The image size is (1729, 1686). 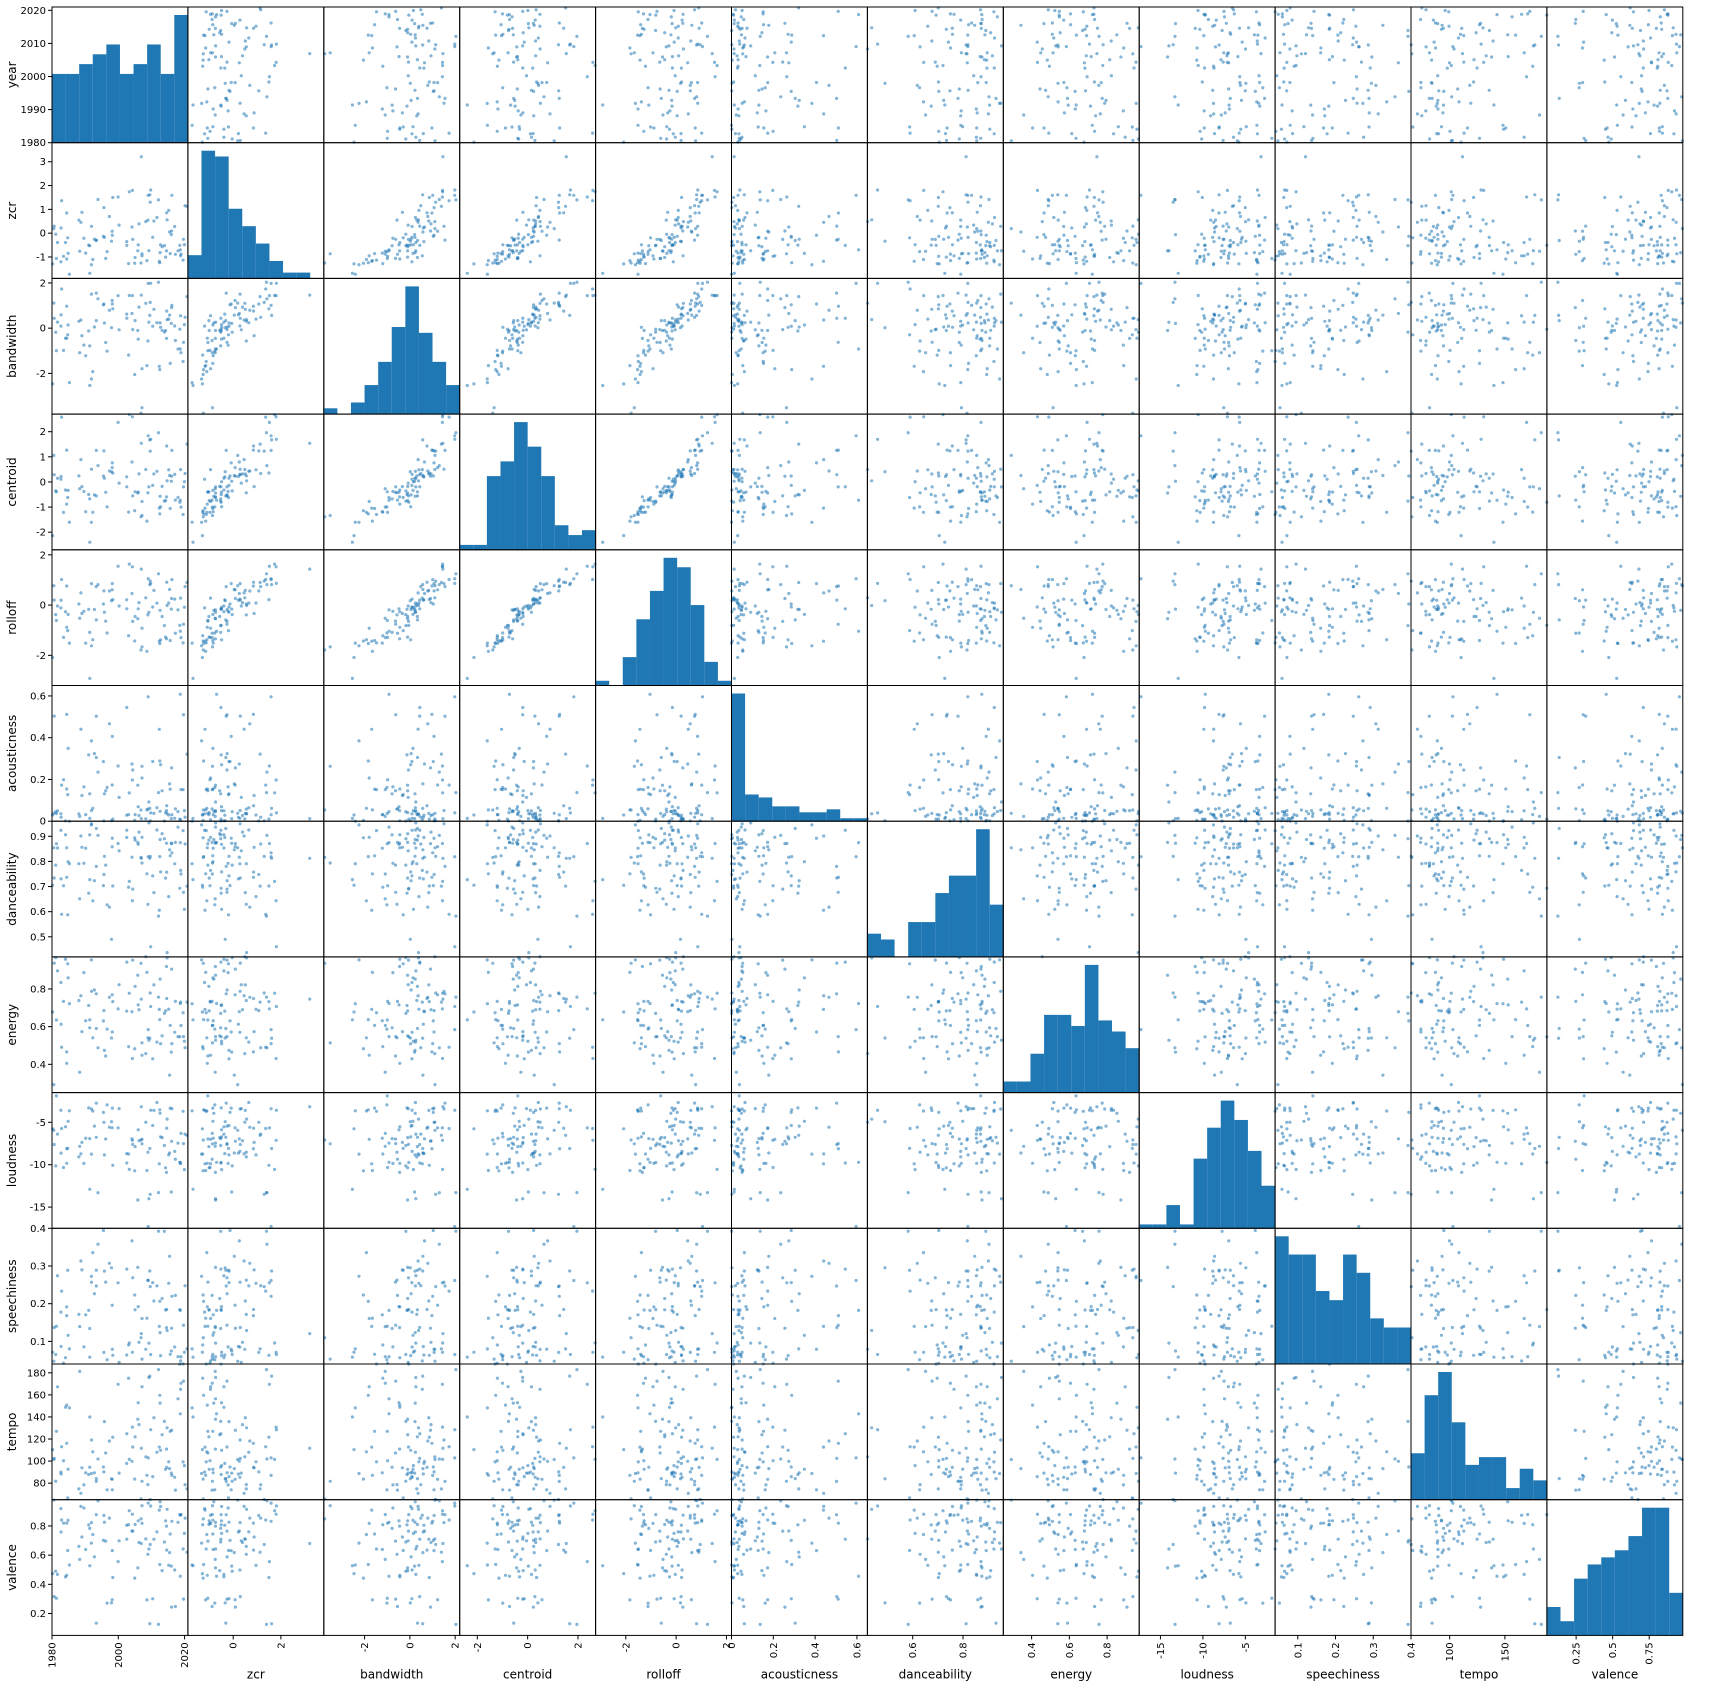 What do you see at coordinates (1342, 210) in the screenshot?
I see `cell-zcr-vs-speechiness` at bounding box center [1342, 210].